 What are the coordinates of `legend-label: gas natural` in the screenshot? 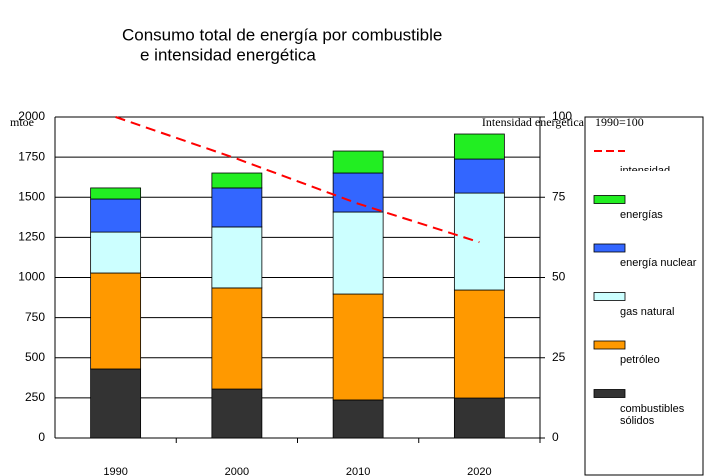 It's located at (647, 311).